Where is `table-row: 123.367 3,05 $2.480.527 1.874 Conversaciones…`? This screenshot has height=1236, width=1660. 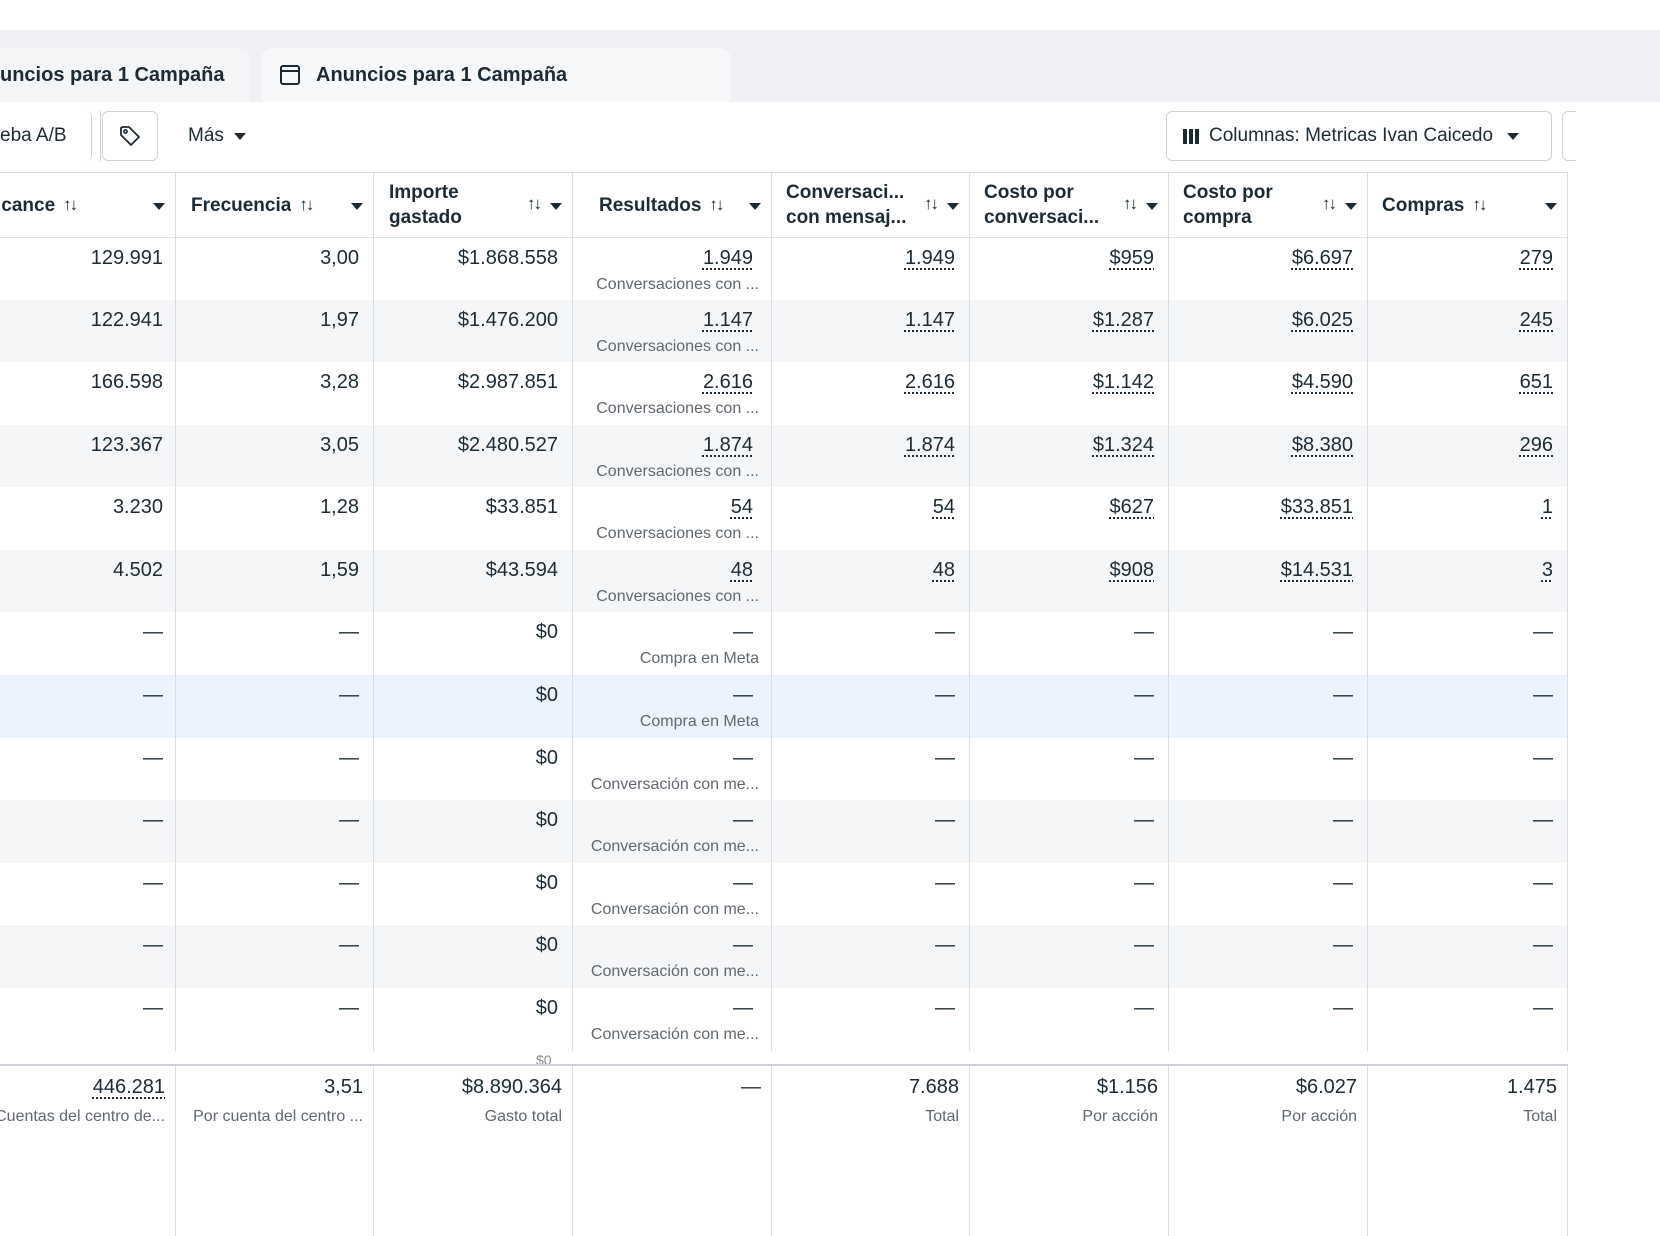 table-row: 123.367 3,05 $2.480.527 1.874 Conversaciones… is located at coordinates (784, 456).